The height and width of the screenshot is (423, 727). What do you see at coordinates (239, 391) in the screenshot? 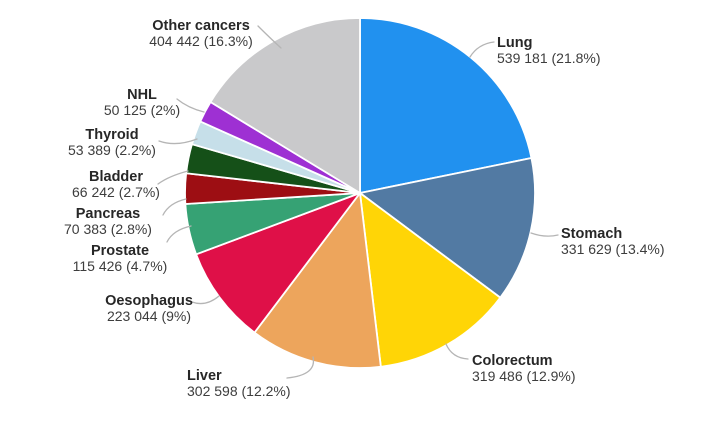
I see `slice-value-liver: 302 598 (12.2%)` at bounding box center [239, 391].